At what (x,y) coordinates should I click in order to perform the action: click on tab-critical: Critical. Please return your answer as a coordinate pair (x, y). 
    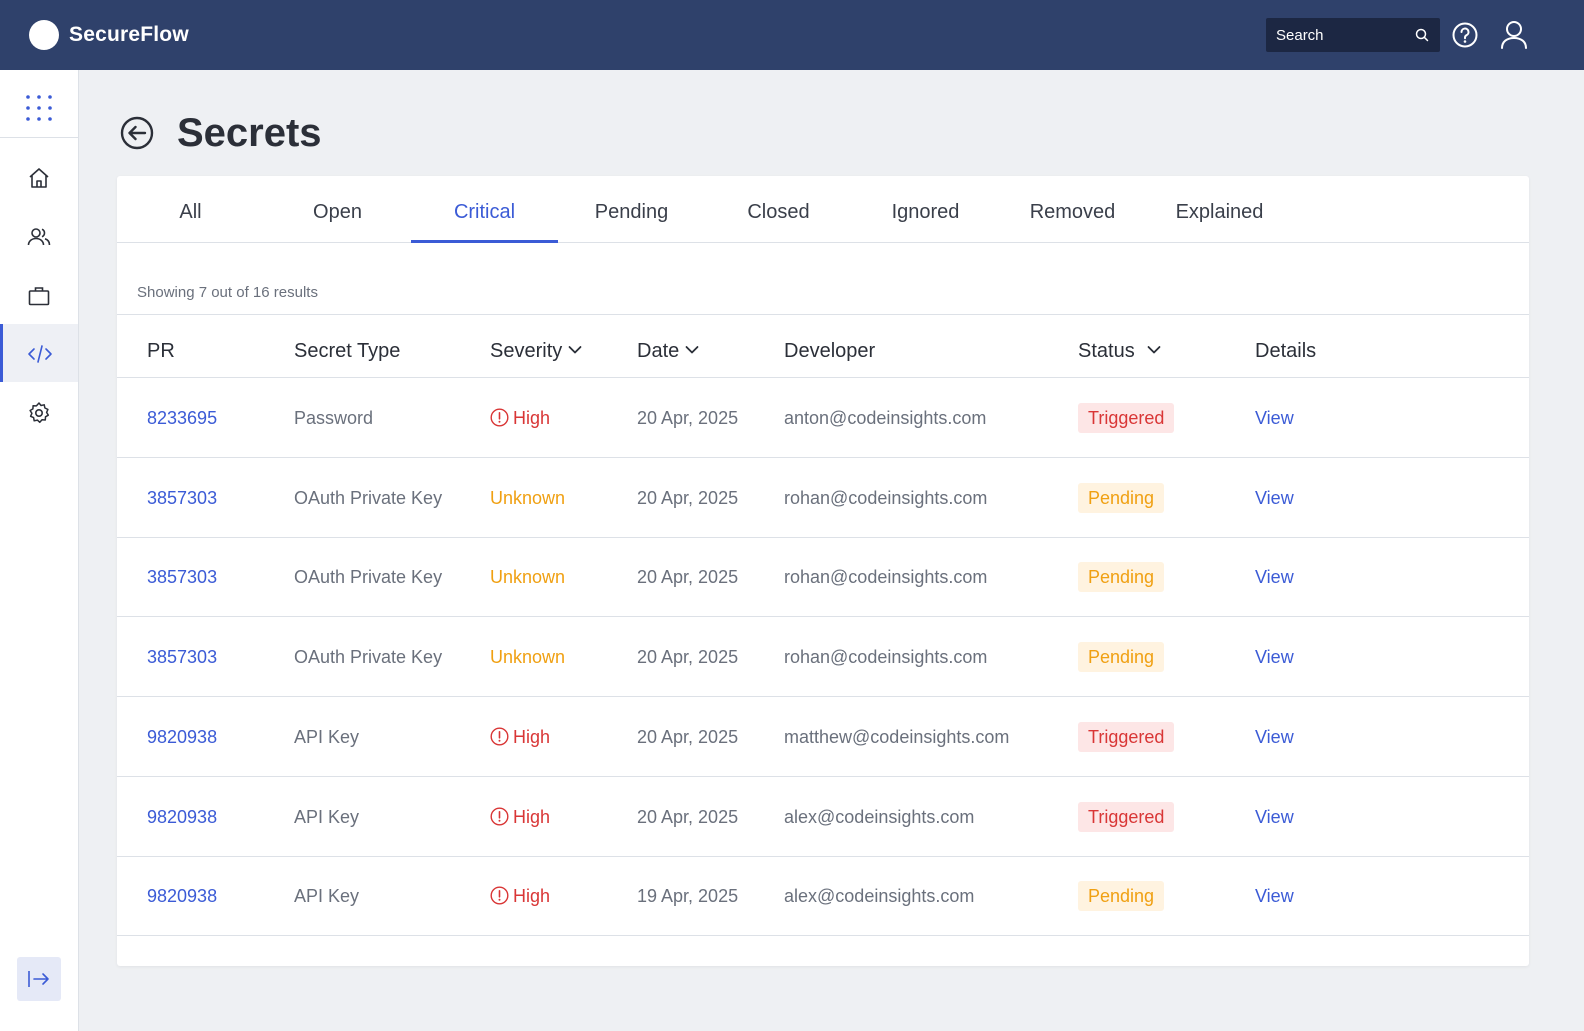
    Looking at the image, I should click on (484, 209).